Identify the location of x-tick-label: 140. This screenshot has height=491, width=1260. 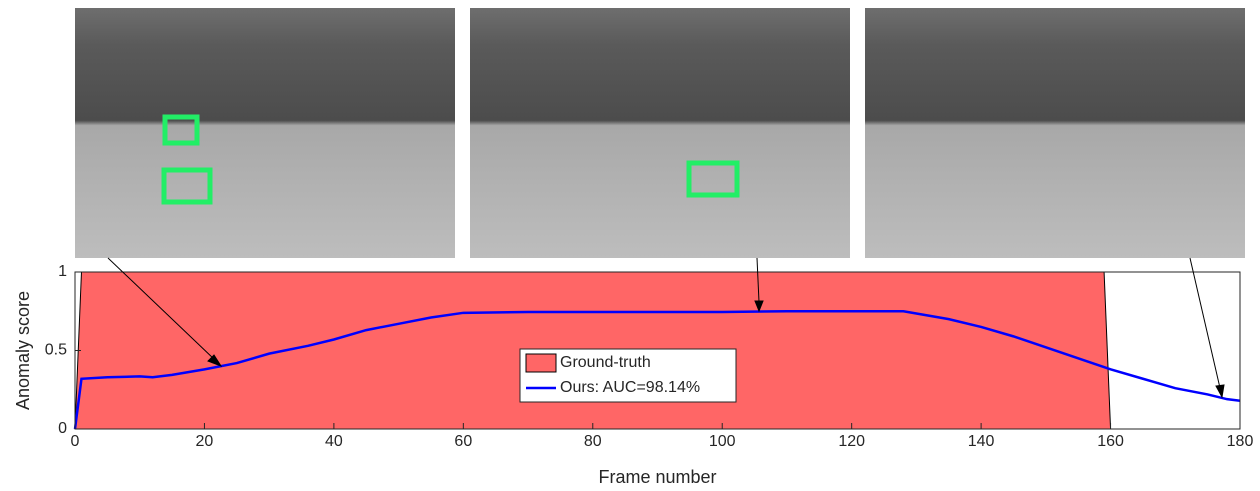
(981, 441).